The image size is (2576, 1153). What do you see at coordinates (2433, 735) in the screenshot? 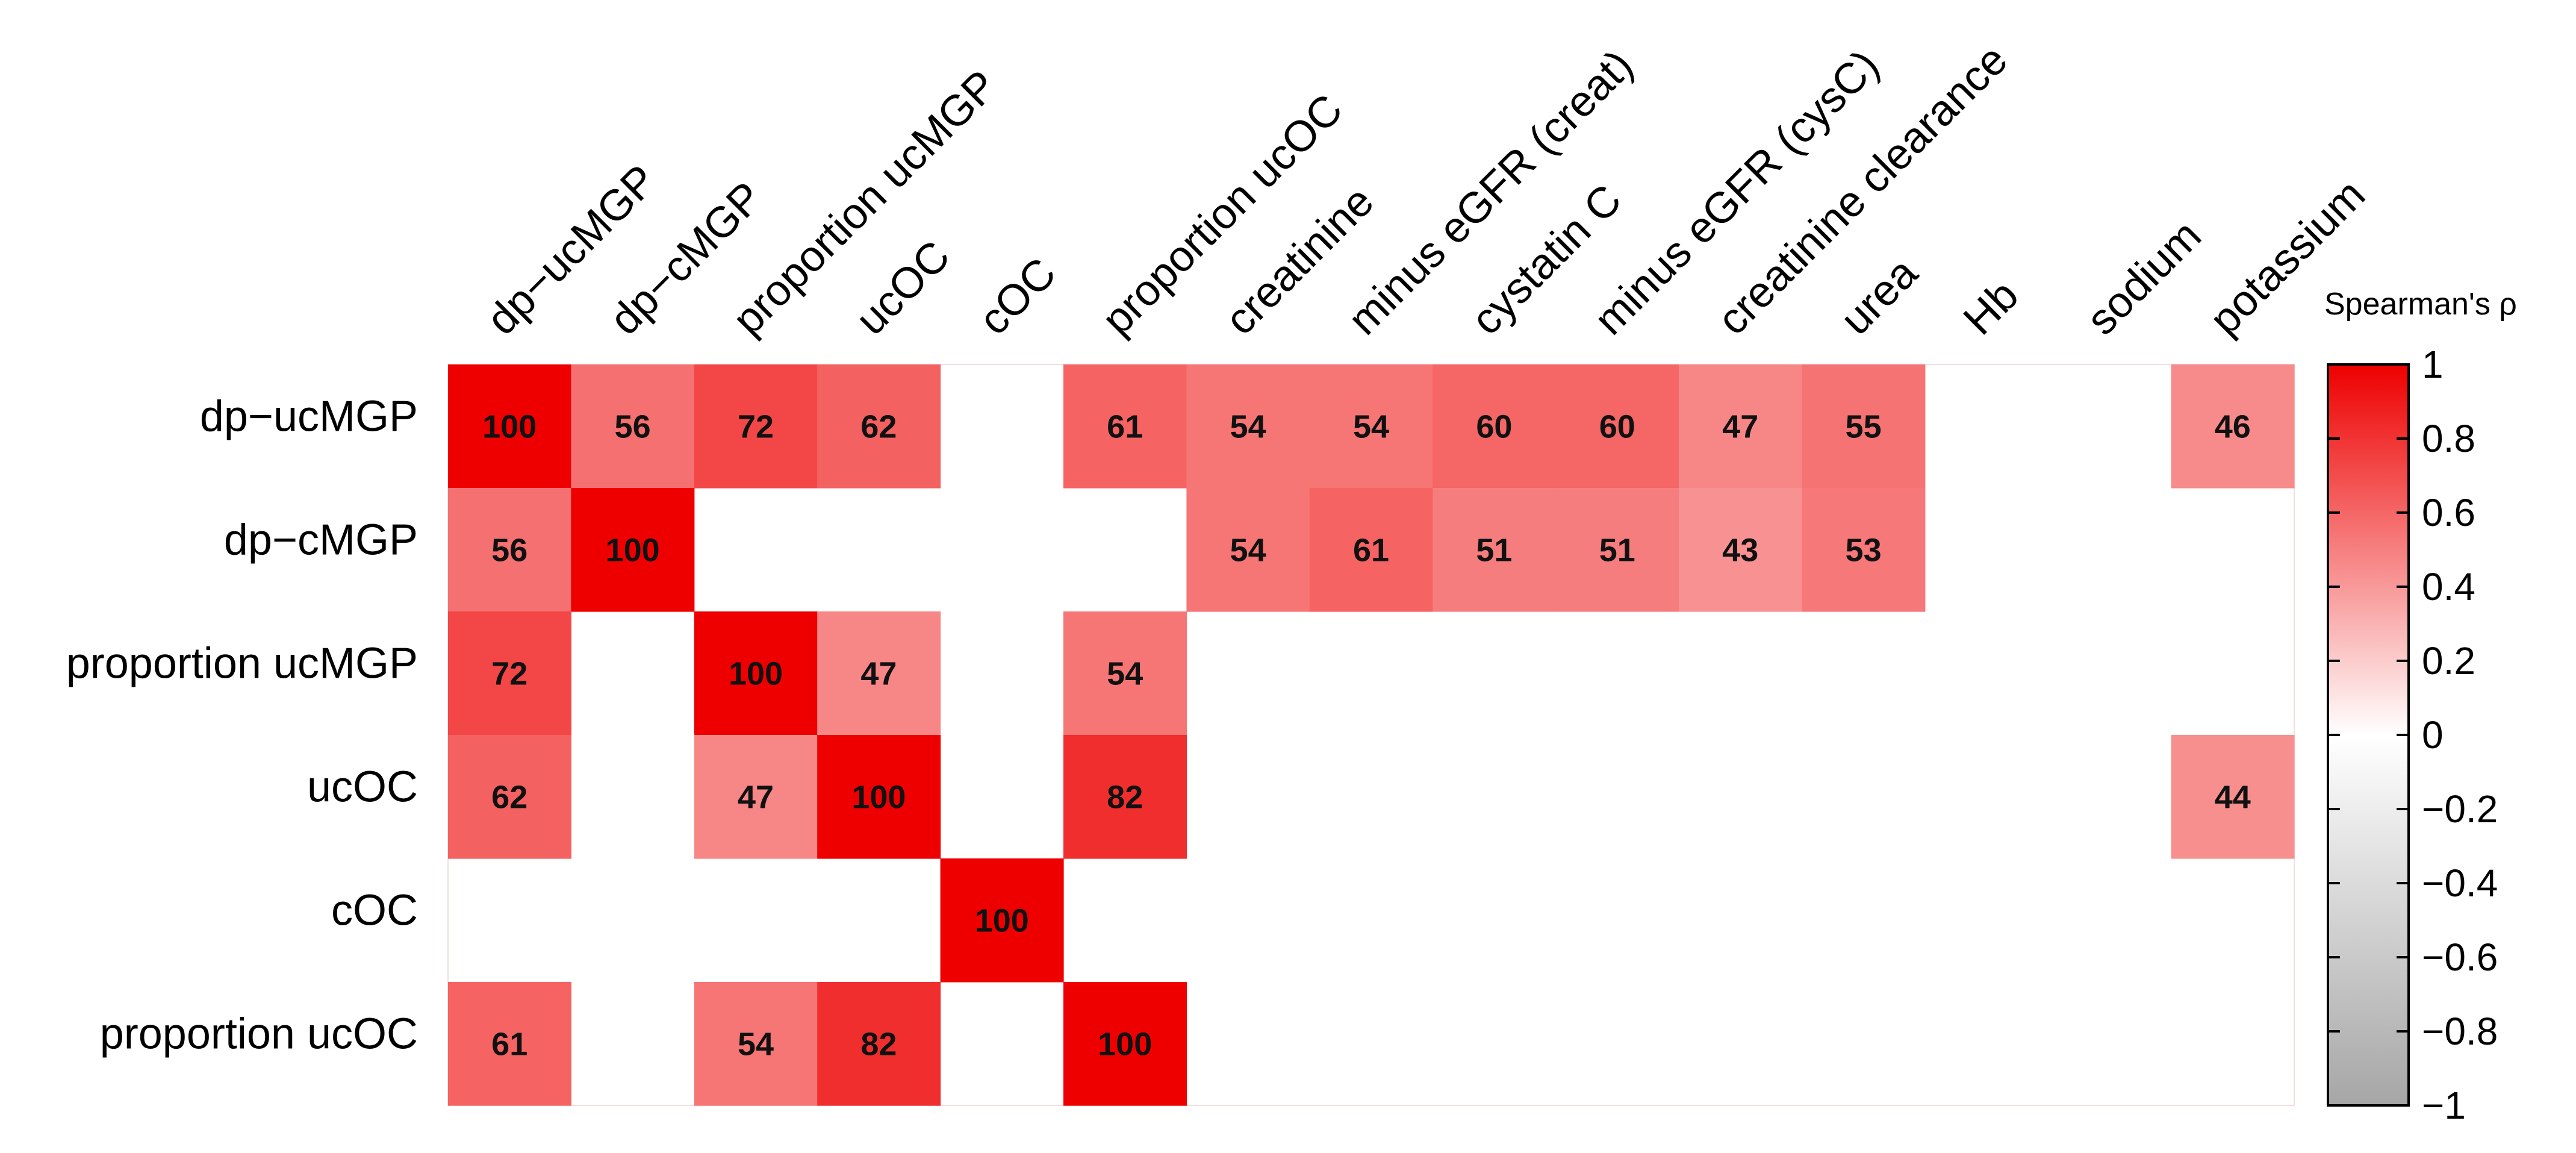
I see `colorbar-tick-label: 0` at bounding box center [2433, 735].